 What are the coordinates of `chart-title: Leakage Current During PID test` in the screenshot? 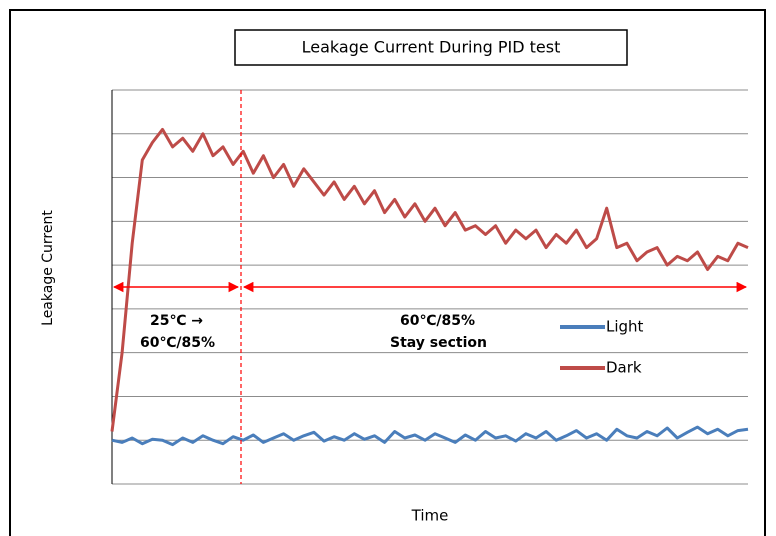 It's located at (431, 47).